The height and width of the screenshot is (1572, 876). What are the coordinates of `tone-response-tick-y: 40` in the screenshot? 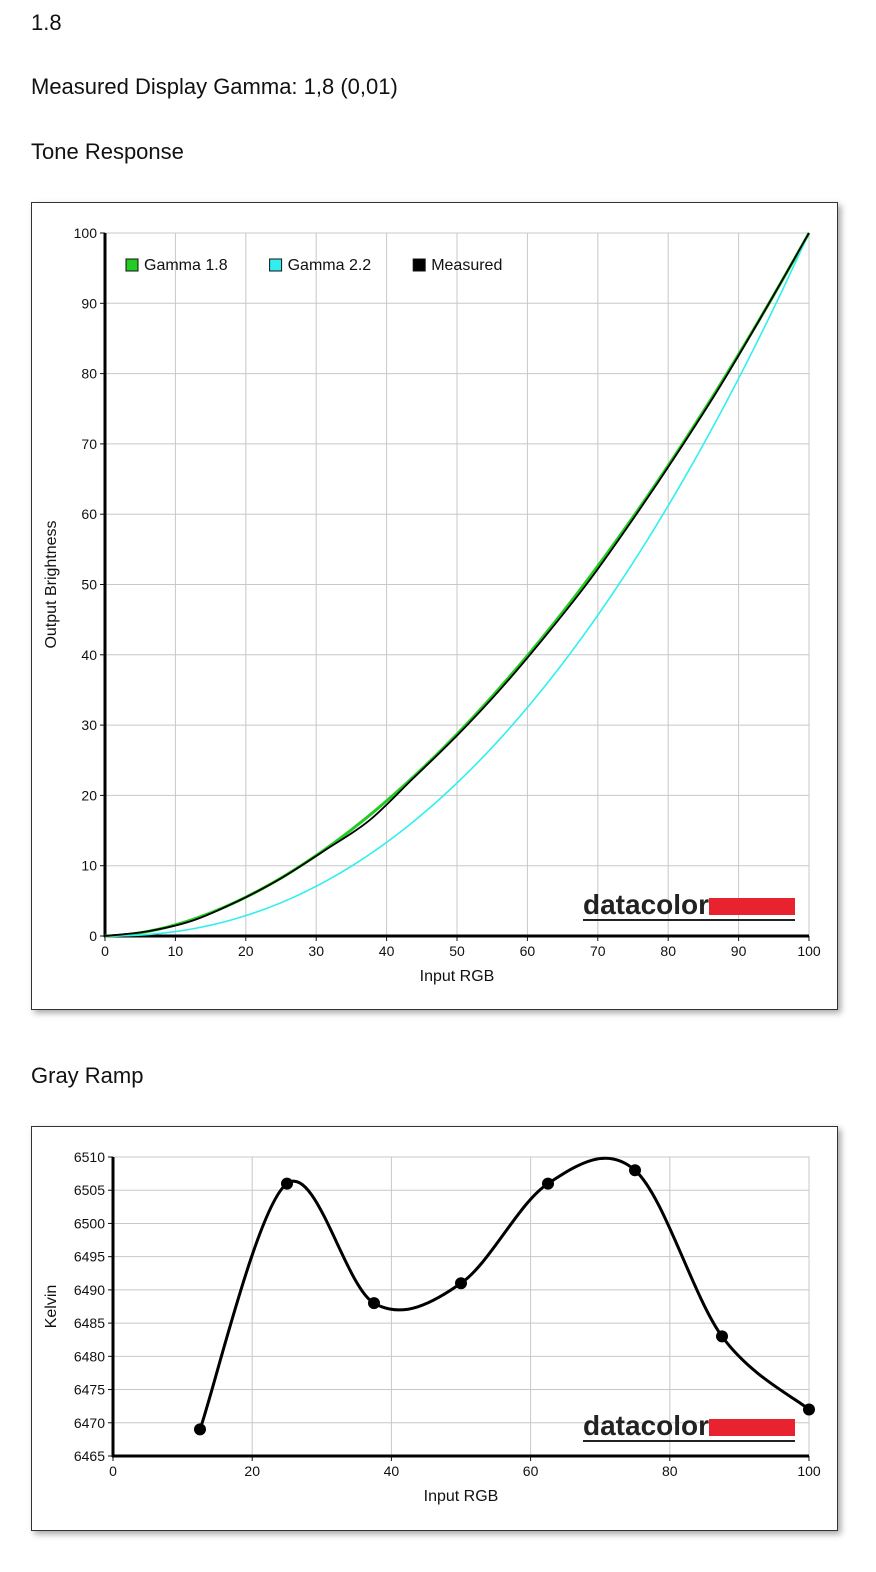 It's located at (89, 655).